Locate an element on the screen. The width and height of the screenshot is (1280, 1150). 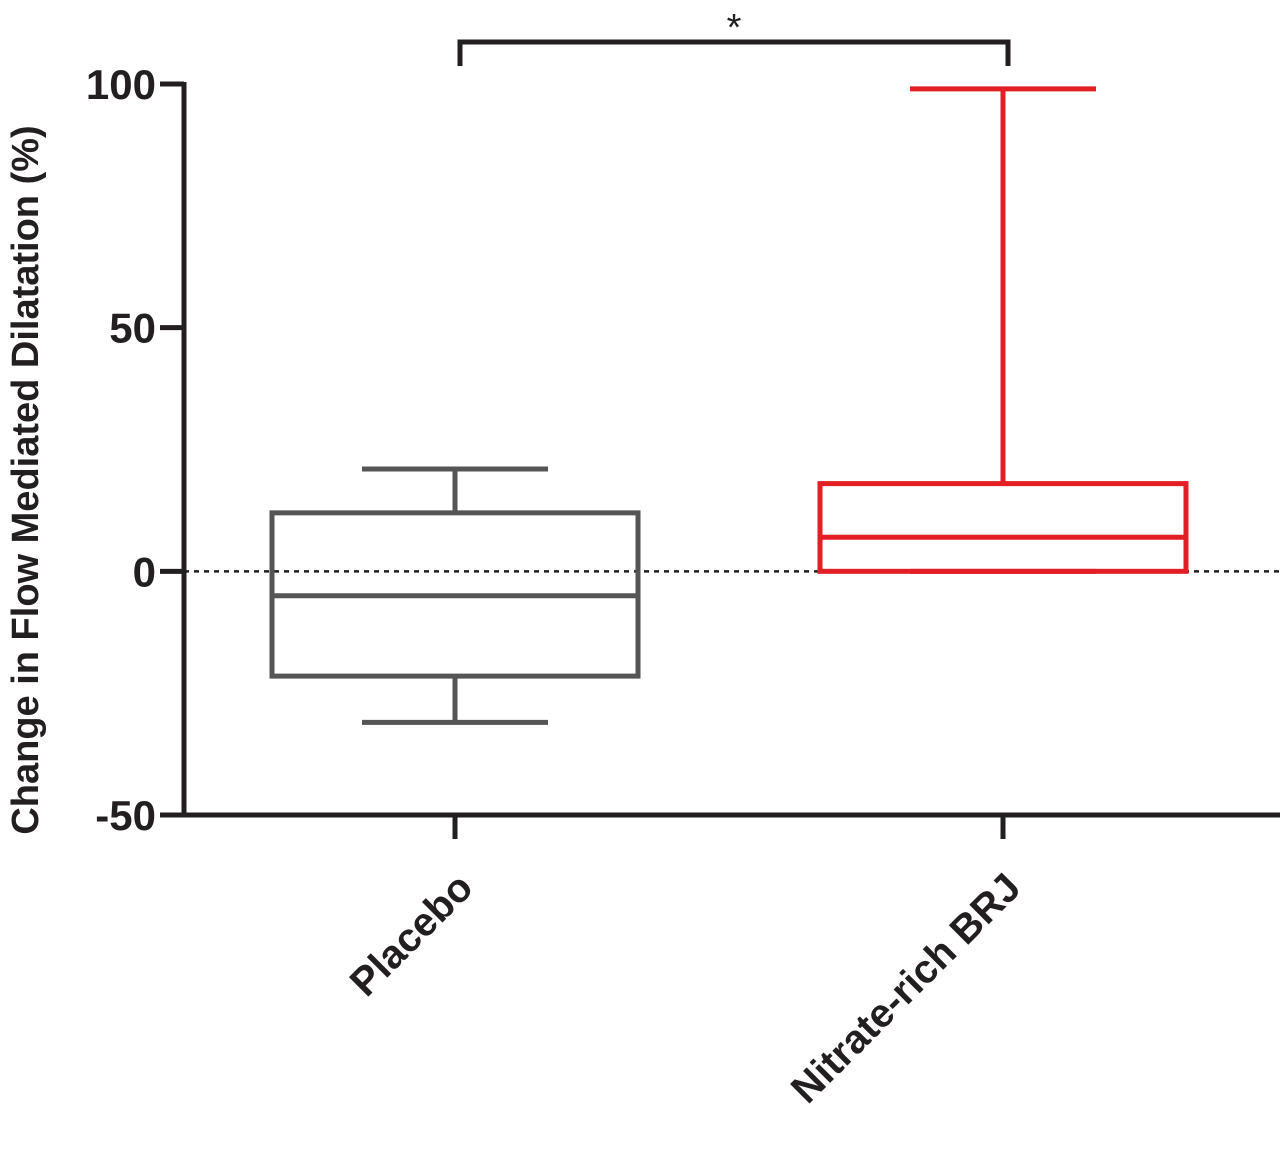
box is located at coordinates (1003, 527).